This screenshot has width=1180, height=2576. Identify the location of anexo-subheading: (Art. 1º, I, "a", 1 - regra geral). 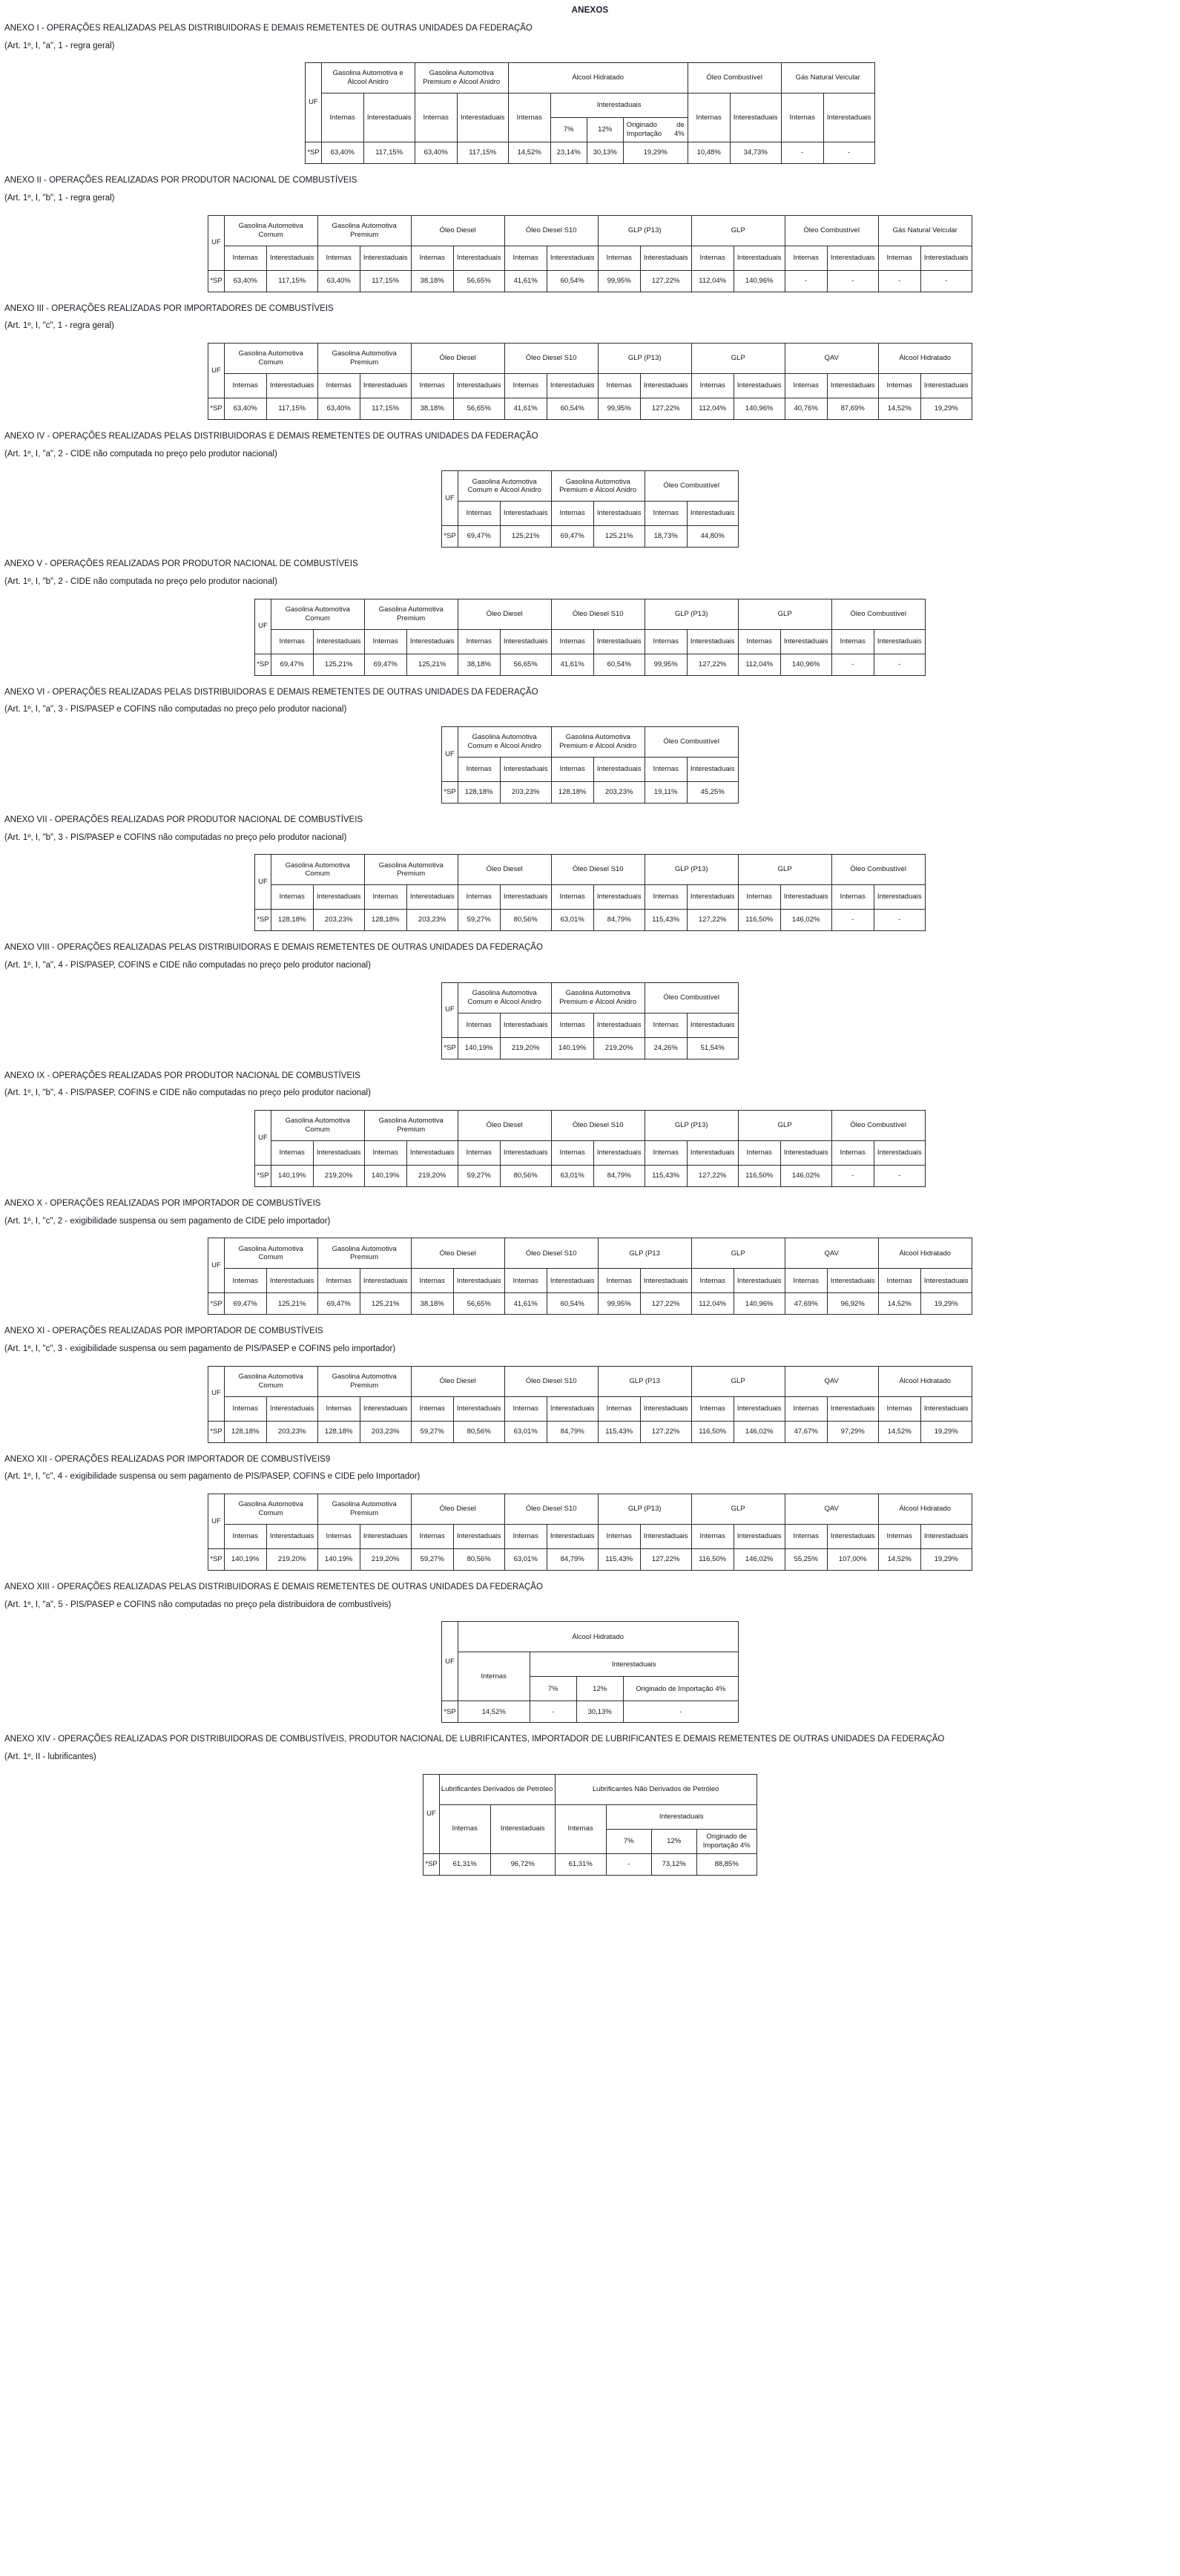
(59, 45).